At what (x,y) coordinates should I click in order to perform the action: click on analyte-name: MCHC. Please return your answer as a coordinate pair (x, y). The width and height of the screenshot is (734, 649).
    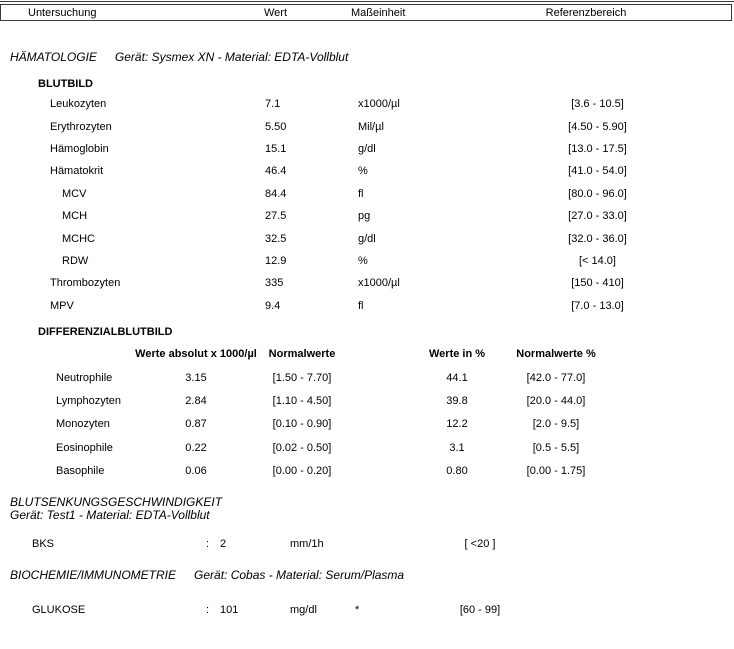
    Looking at the image, I should click on (78, 238).